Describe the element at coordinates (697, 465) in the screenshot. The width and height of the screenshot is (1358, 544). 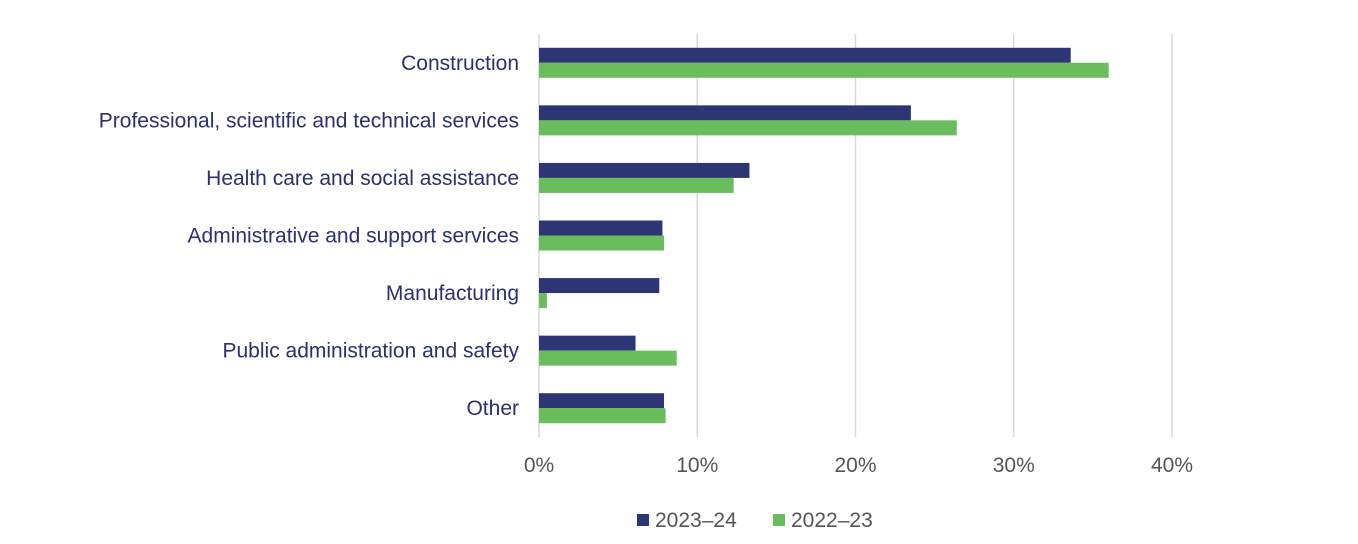
I see `x-tick-label: 10%` at that location.